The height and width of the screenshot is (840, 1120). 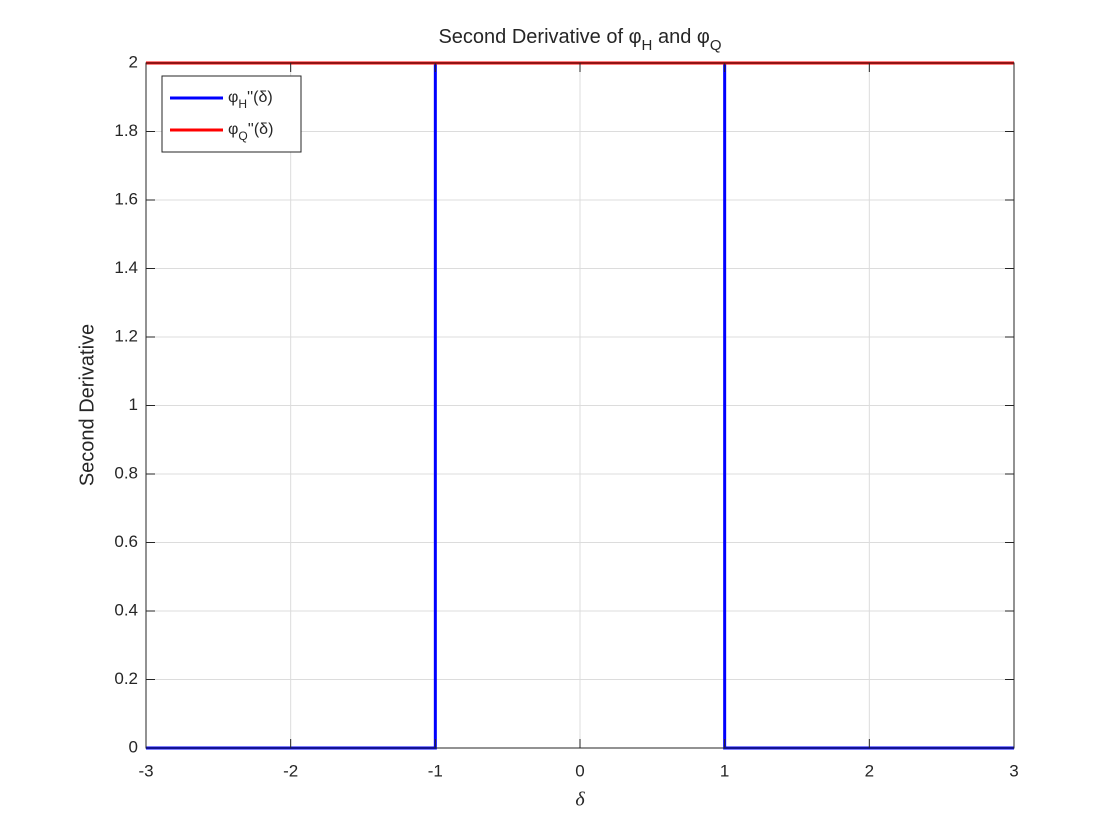 What do you see at coordinates (87, 405) in the screenshot?
I see `y-axis-label: Second Derivative` at bounding box center [87, 405].